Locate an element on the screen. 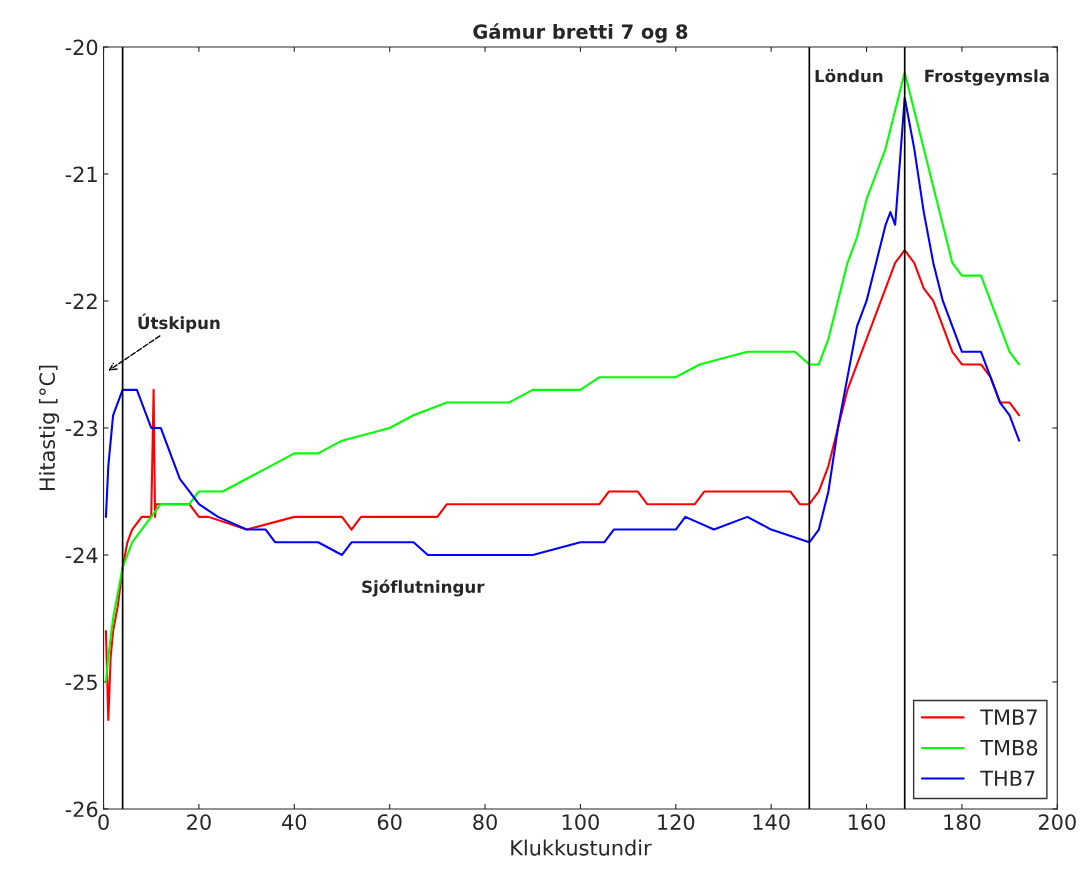  x-tick-label: 20 is located at coordinates (199, 822).